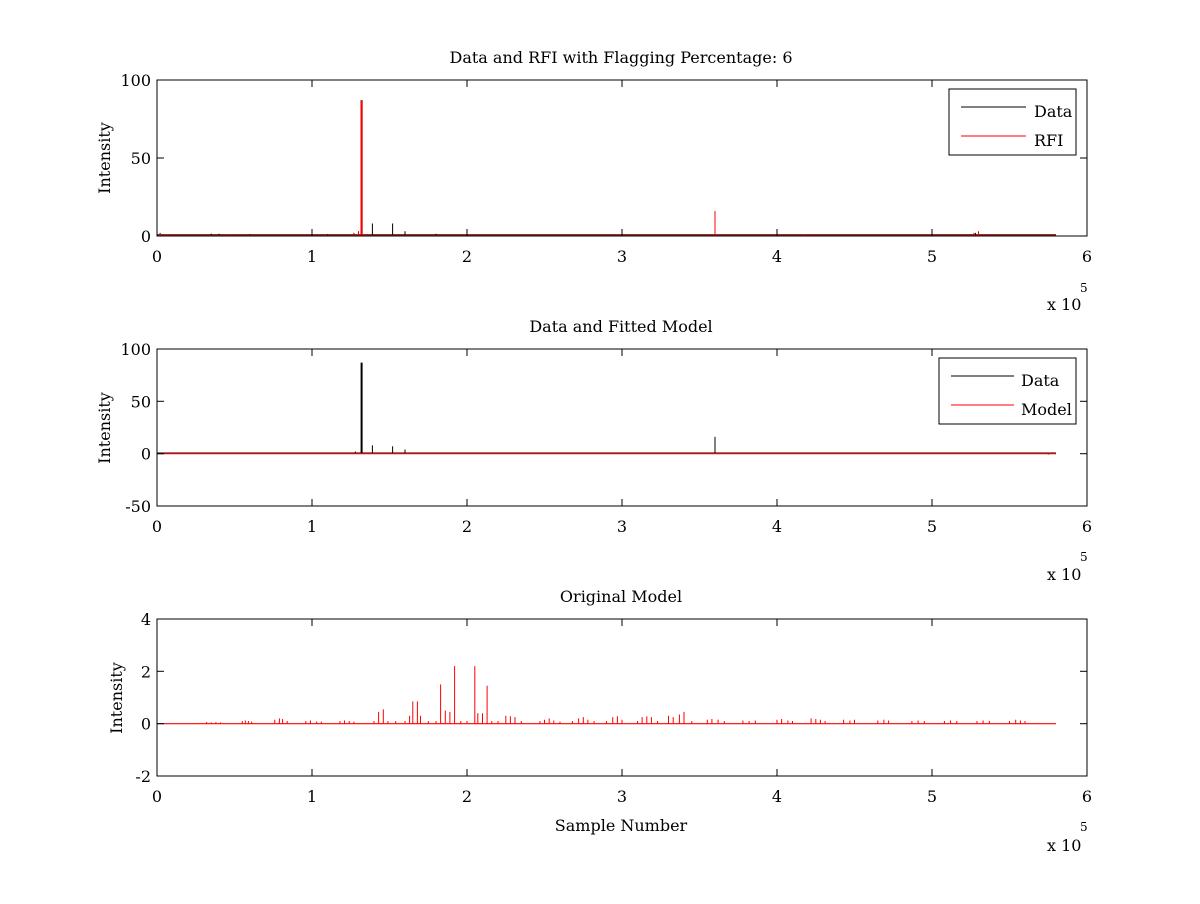  Describe the element at coordinates (777, 256) in the screenshot. I see `panel-1-xtick-label-4: 4` at that location.